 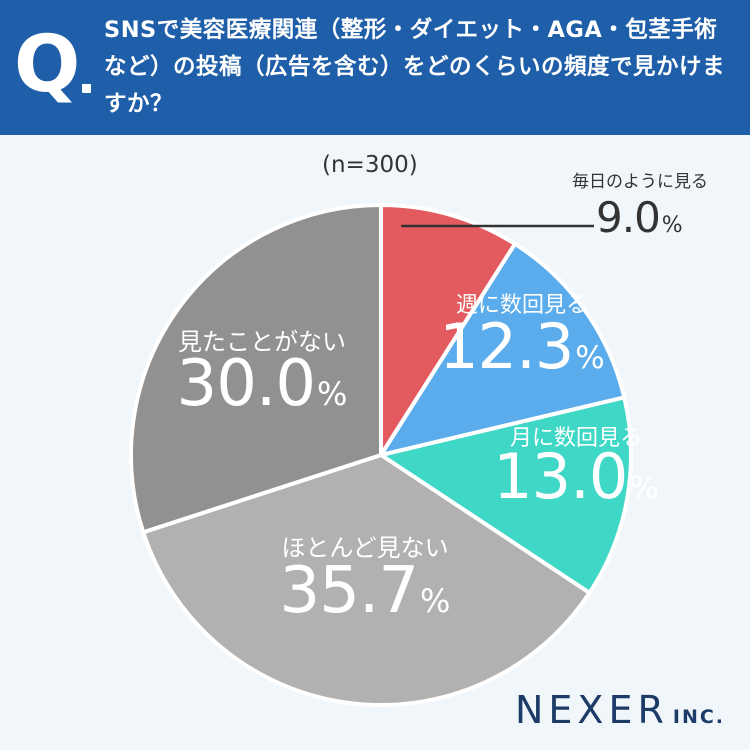 What do you see at coordinates (365, 591) in the screenshot?
I see `value-slice-4: 35.7%` at bounding box center [365, 591].